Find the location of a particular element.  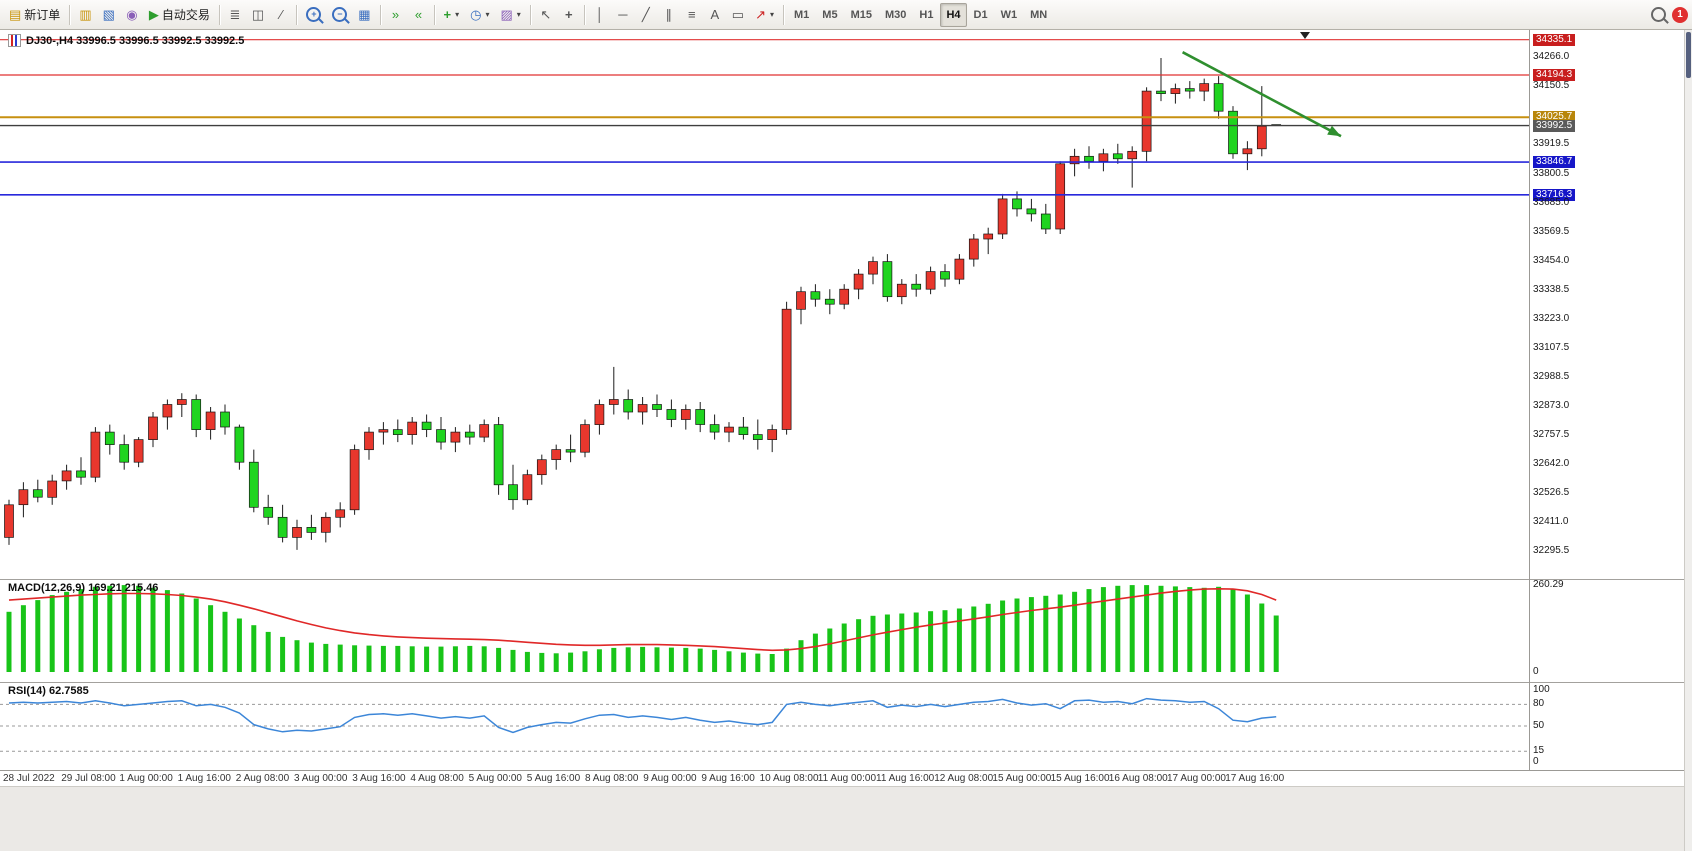

rsi-label: RSI(14) 62.7585 is located at coordinates (48, 691).